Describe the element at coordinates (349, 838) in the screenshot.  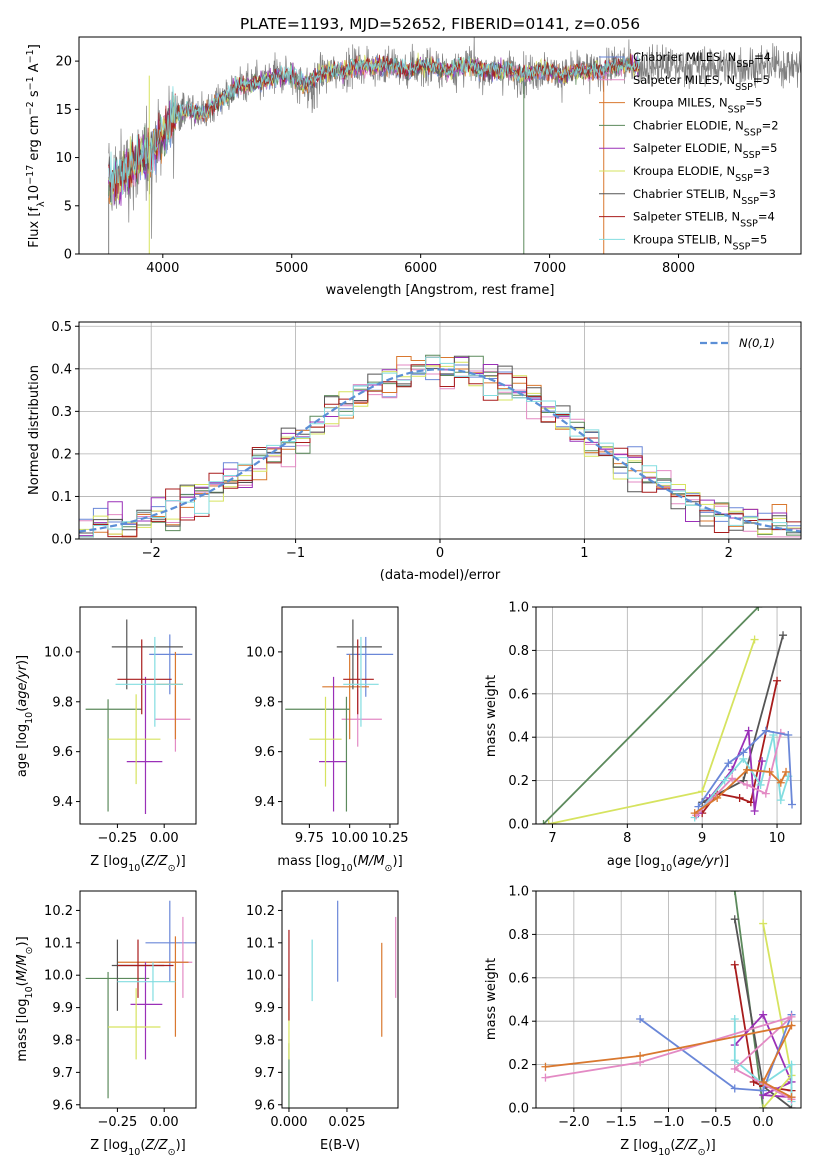
I see `x-tick-label: 10.00` at that location.